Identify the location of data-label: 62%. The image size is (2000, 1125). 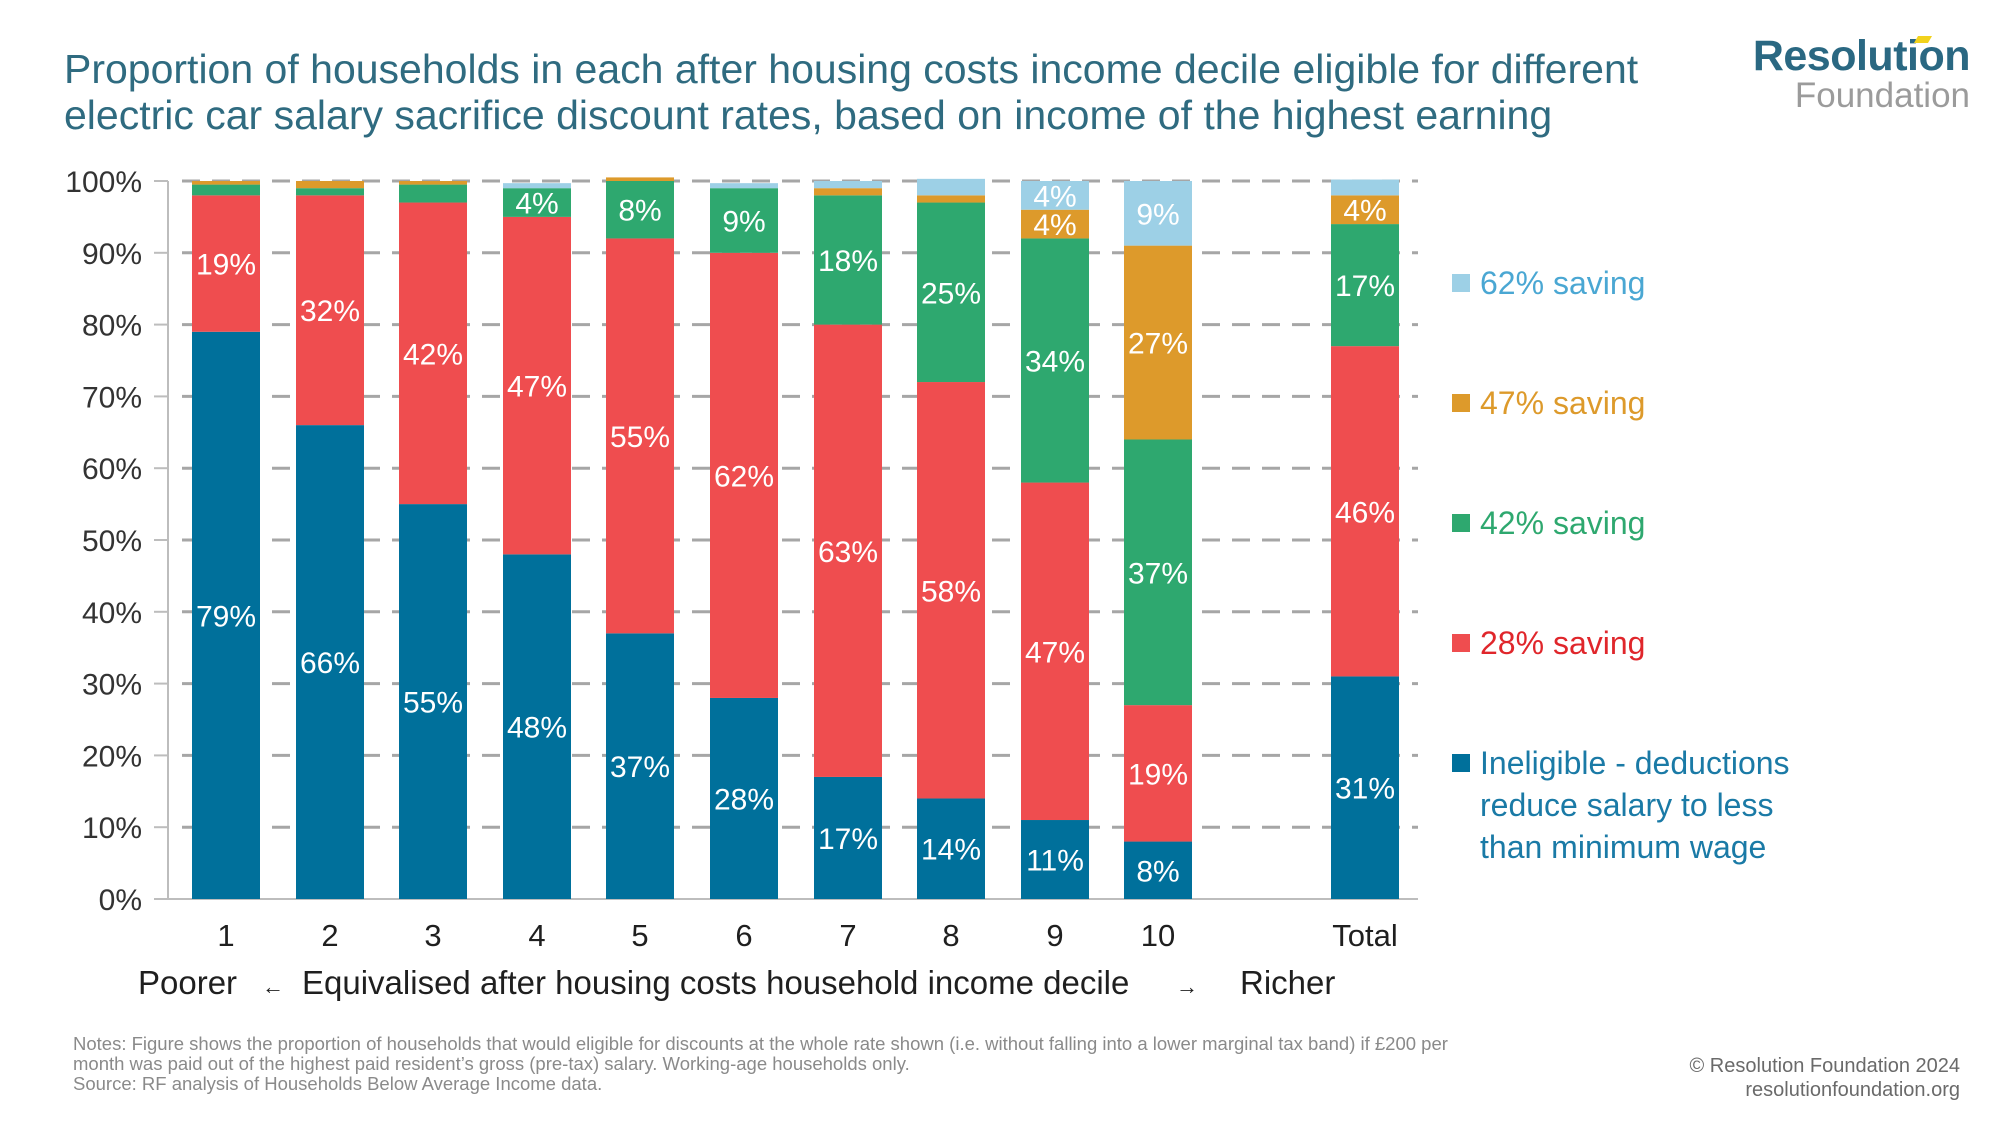
(744, 476).